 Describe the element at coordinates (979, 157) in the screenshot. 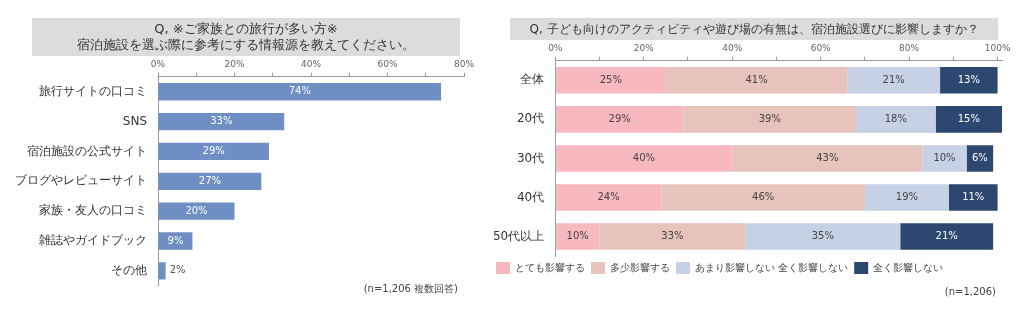

I see `data-label: 6%` at that location.